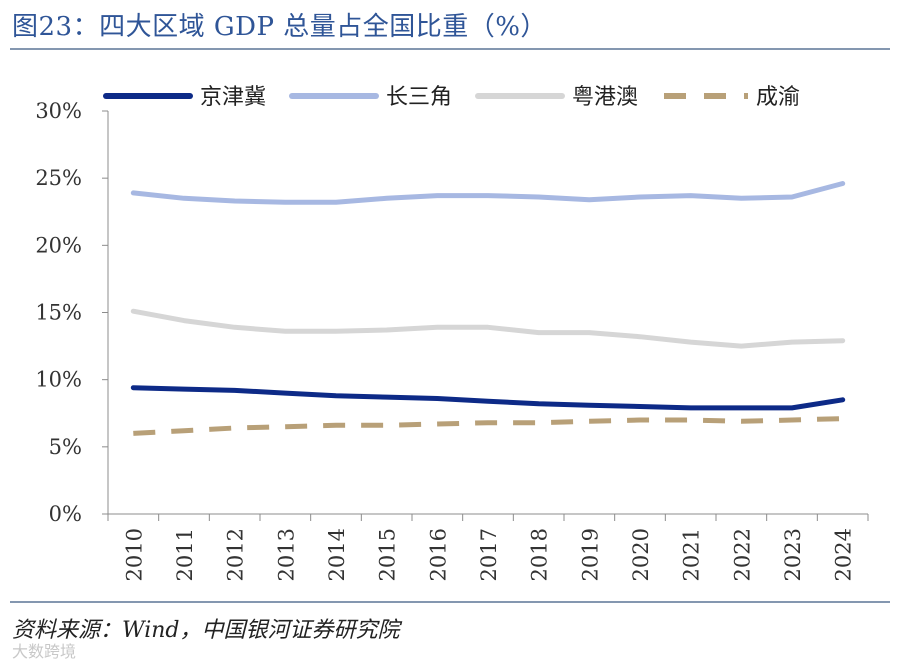 The image size is (902, 662). Describe the element at coordinates (793, 554) in the screenshot. I see `x-tick-label: 2023` at that location.